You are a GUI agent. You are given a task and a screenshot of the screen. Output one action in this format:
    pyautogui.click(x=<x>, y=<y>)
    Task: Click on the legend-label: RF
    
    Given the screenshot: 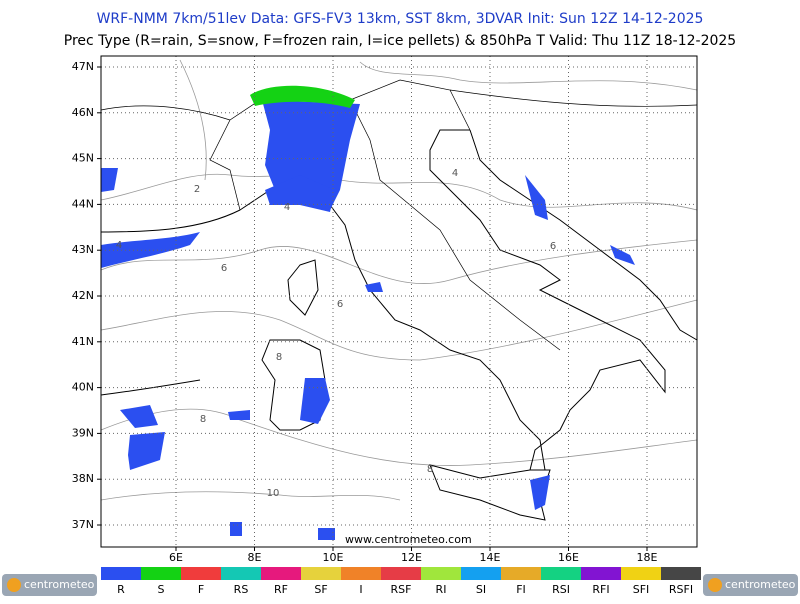 What is the action you would take?
    pyautogui.click(x=281, y=589)
    